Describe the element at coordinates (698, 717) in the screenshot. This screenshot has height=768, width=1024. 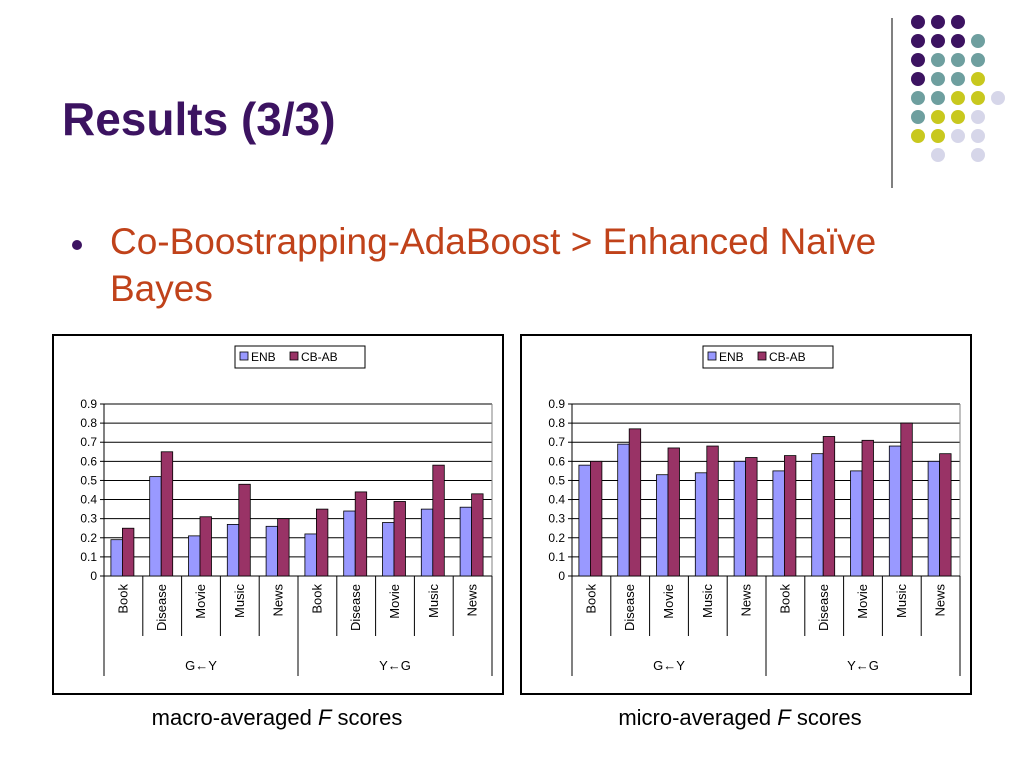
I see `caption-prefix: micro-averaged` at that location.